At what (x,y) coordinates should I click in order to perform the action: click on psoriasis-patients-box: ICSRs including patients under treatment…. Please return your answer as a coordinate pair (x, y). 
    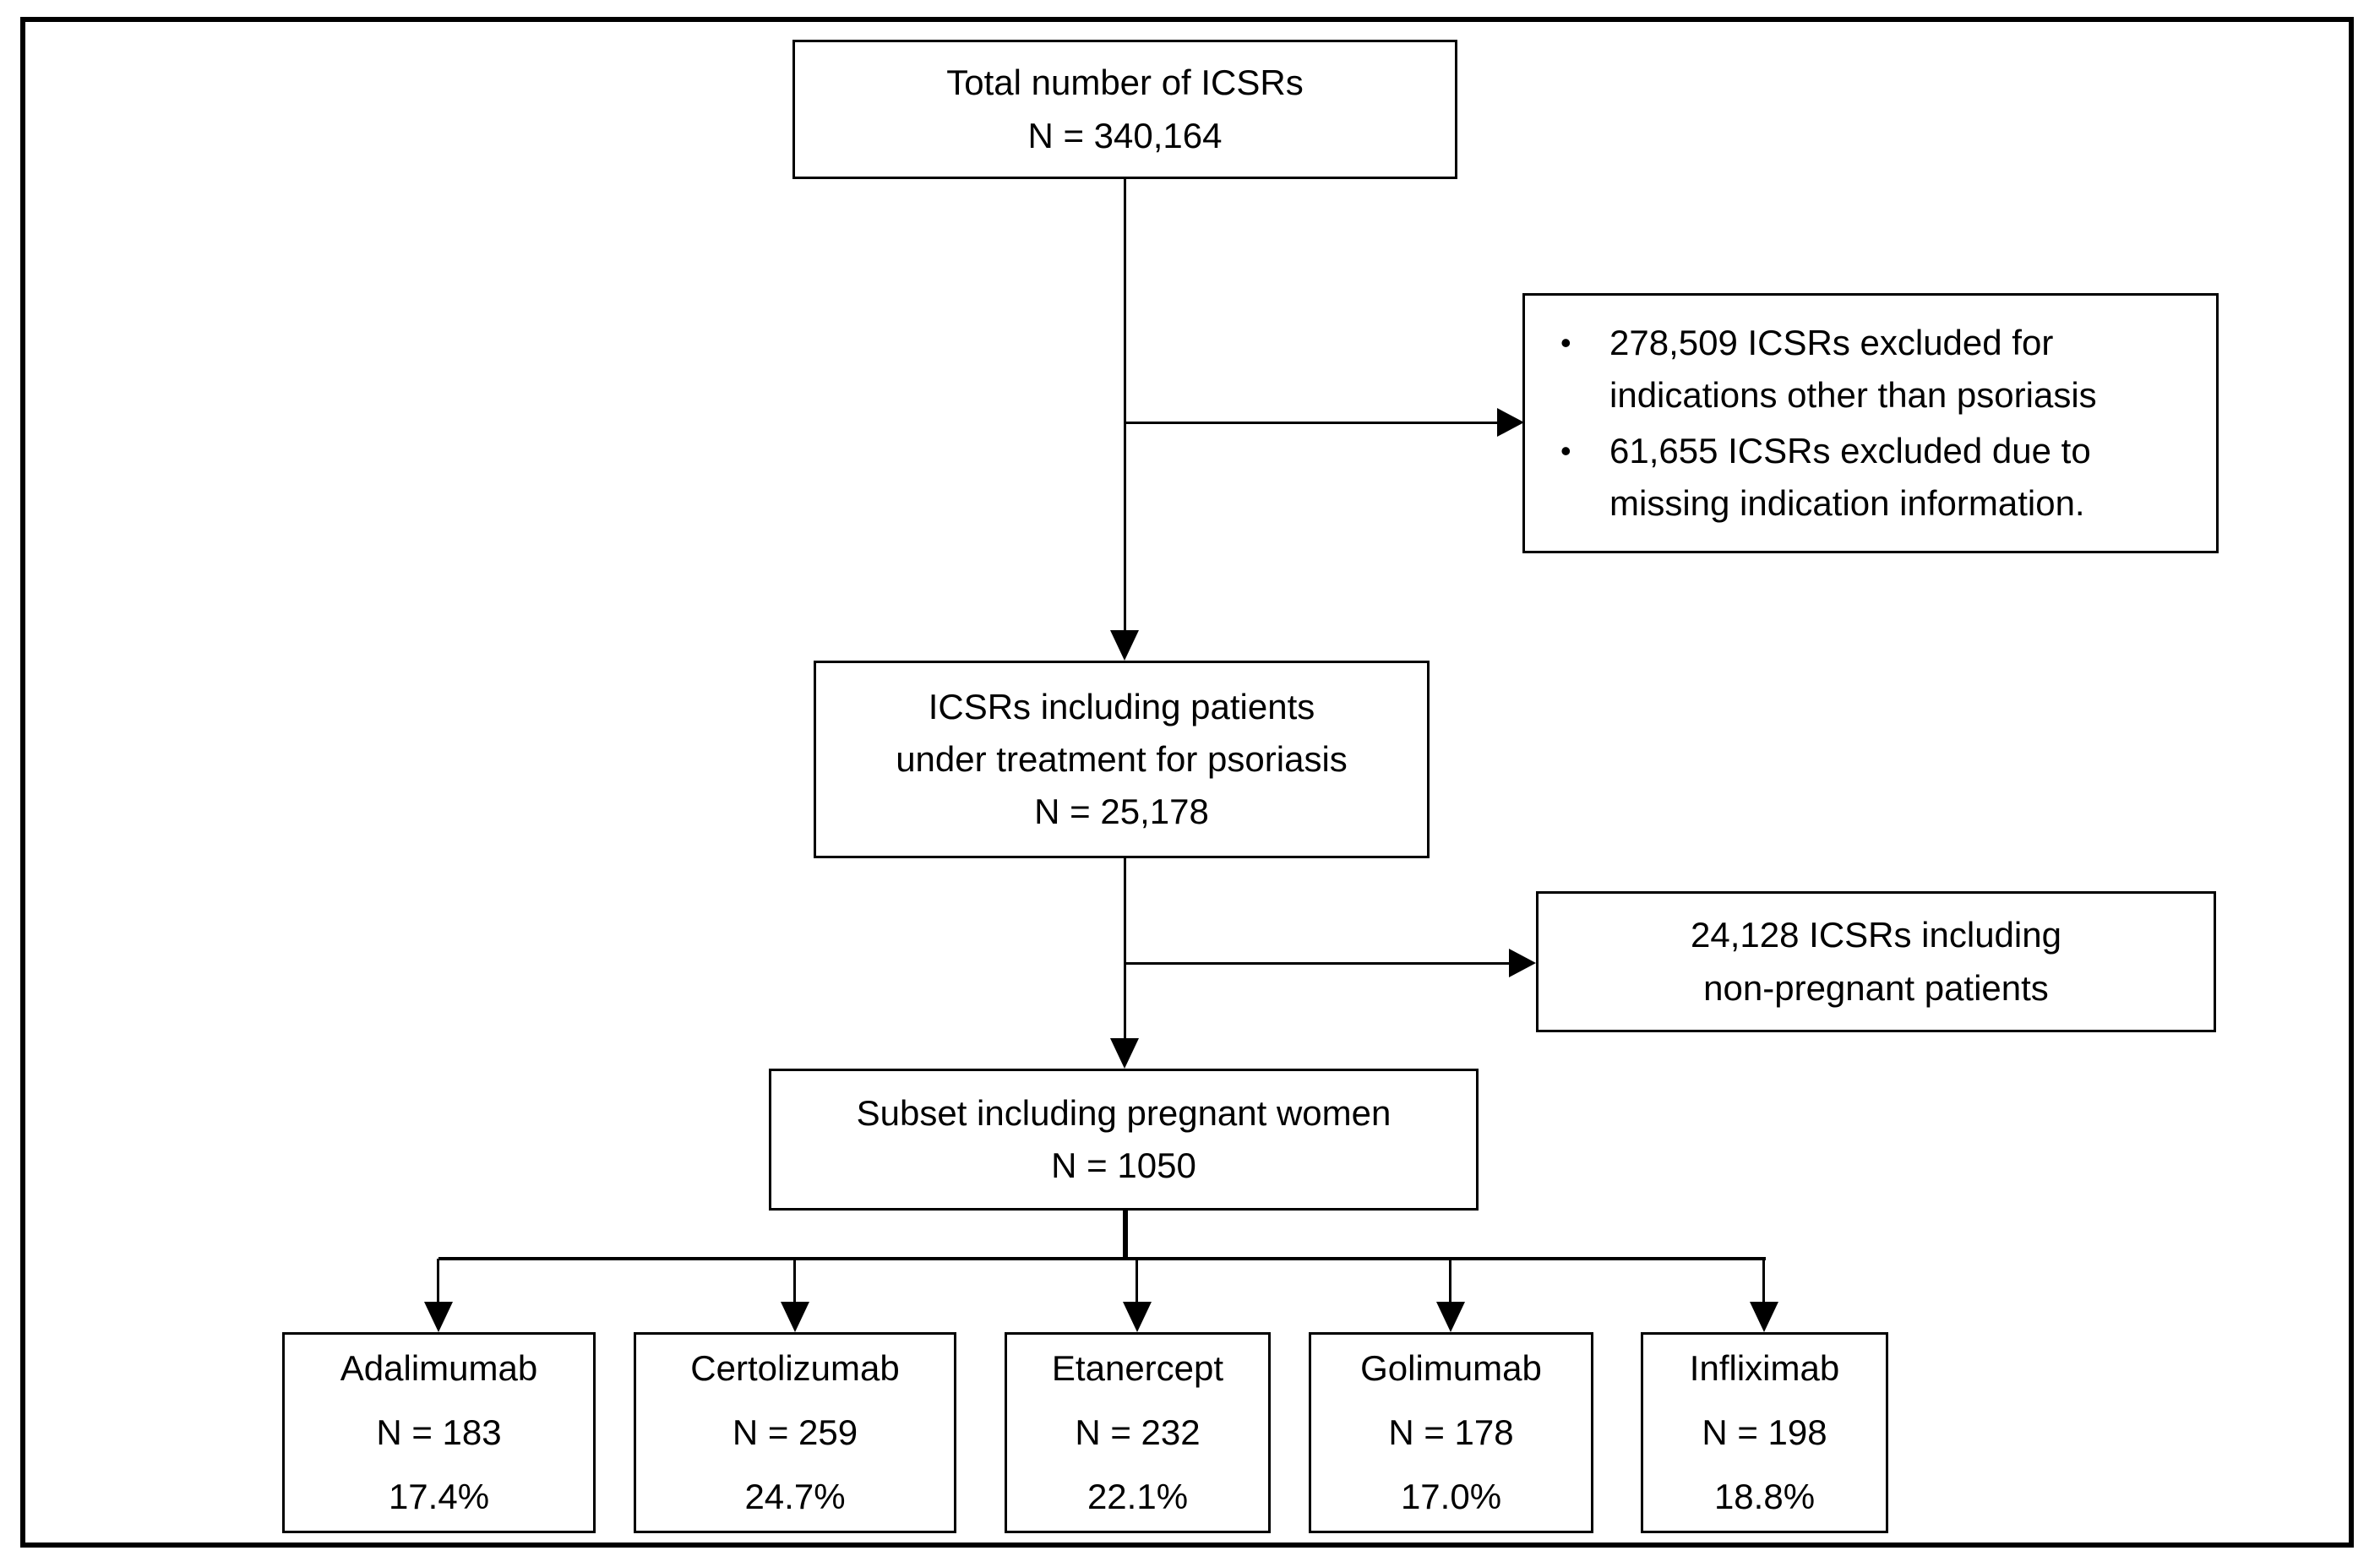
    Looking at the image, I should click on (1122, 759).